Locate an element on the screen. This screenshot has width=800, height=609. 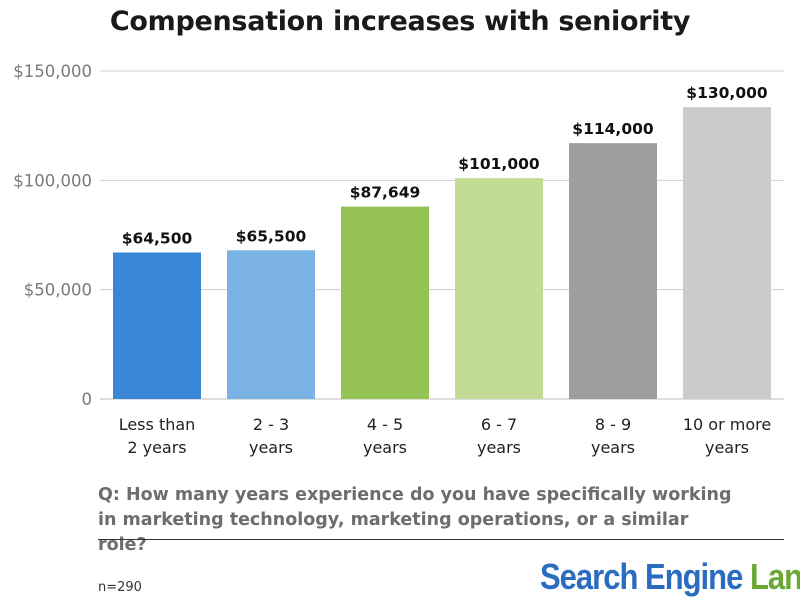
data-label: $64,500 is located at coordinates (157, 238).